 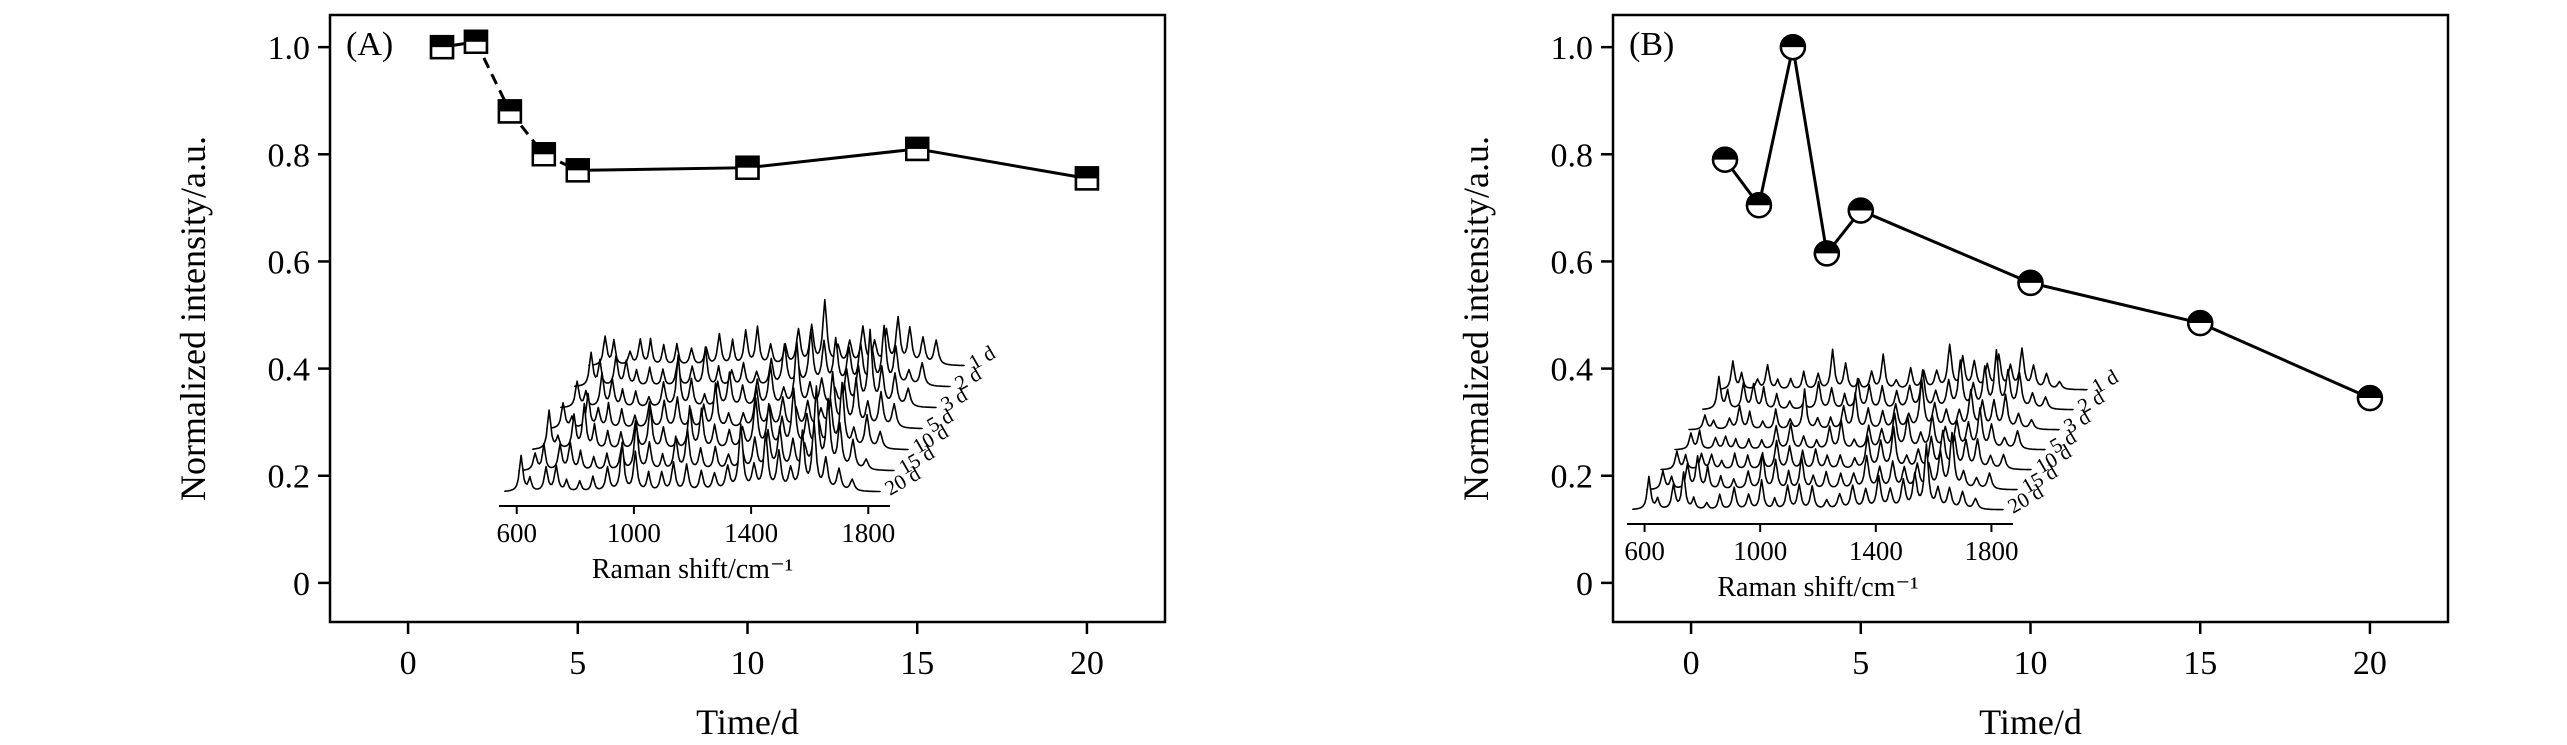 I want to click on panel-label: (B), so click(x=1651, y=44).